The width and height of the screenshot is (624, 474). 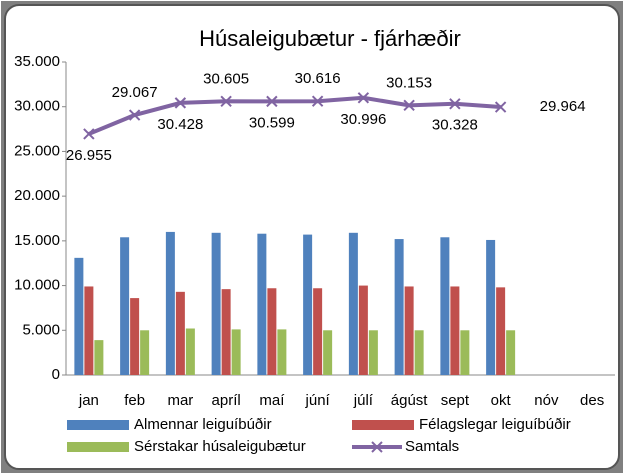 What do you see at coordinates (37, 150) in the screenshot?
I see `y-tick-label: 25.000` at bounding box center [37, 150].